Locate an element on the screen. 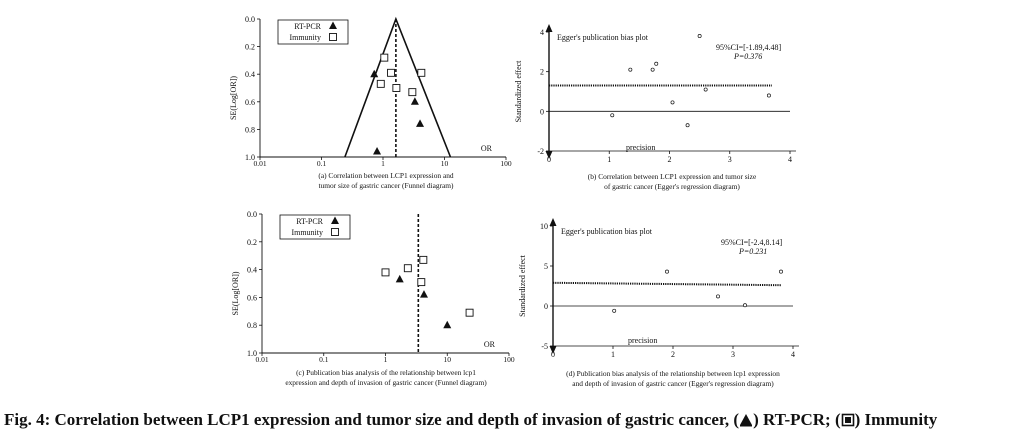 The image size is (1036, 443). panel-d-x-tick-label: 1 is located at coordinates (613, 354).